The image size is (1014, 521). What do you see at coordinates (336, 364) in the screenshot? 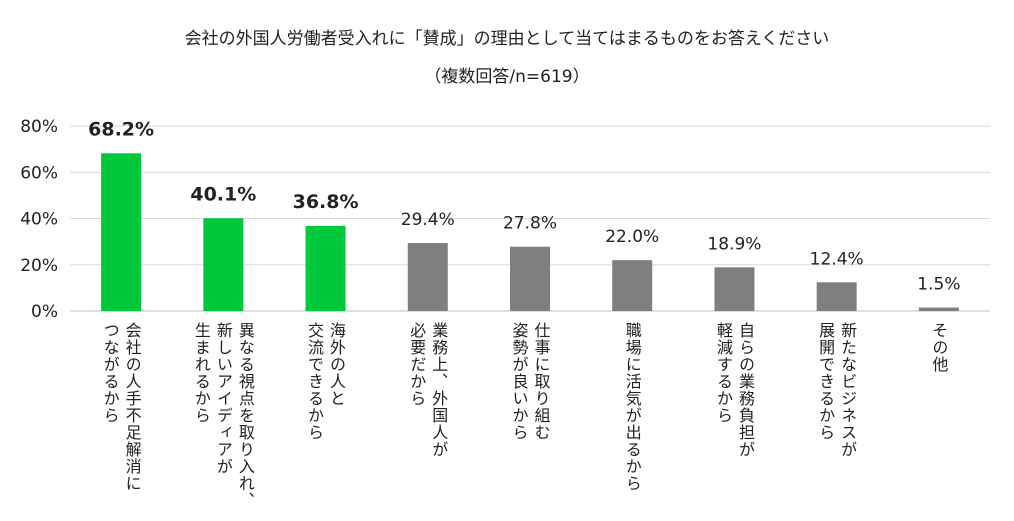
I see `category-label: 海外の人と` at bounding box center [336, 364].